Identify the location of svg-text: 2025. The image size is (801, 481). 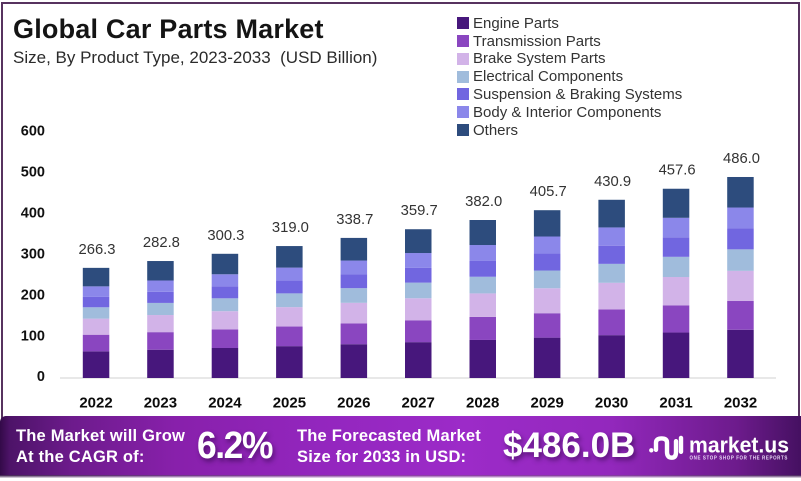
(289, 403).